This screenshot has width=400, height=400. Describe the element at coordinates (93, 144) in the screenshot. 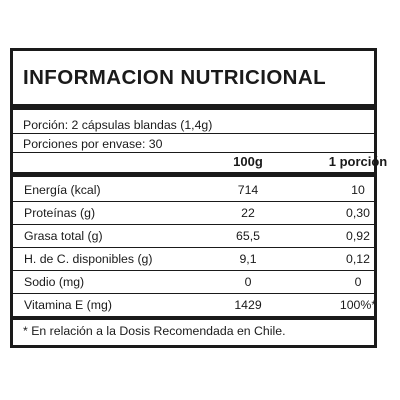

I see `servings-per-container: Porciones por envase: 30` at that location.